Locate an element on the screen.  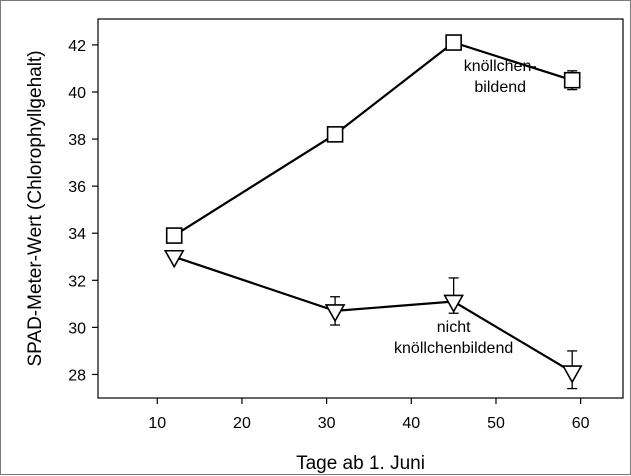
annotation-line: knöllchenbildend is located at coordinates (453, 348).